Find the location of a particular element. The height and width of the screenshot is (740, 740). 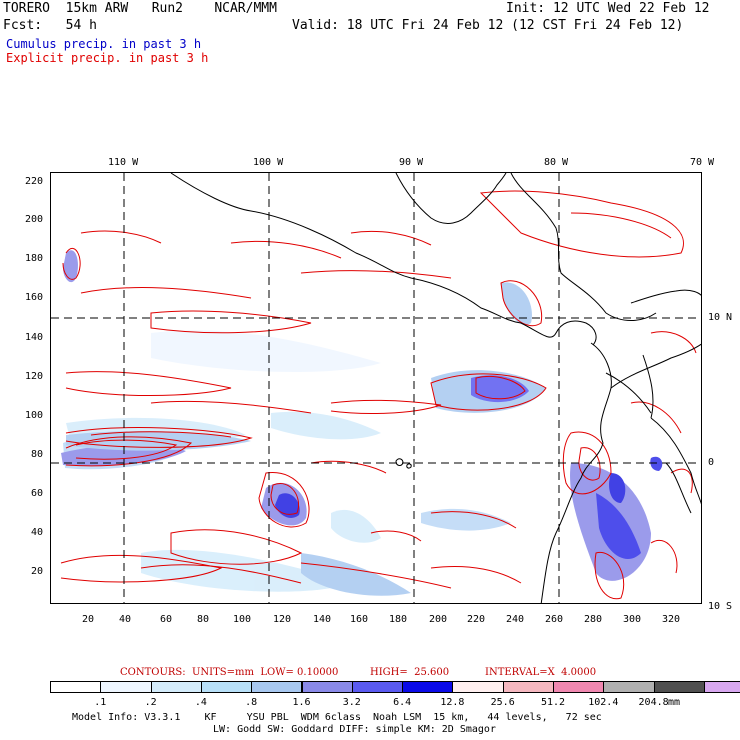

y-tick-label: 60 is located at coordinates (37, 493).